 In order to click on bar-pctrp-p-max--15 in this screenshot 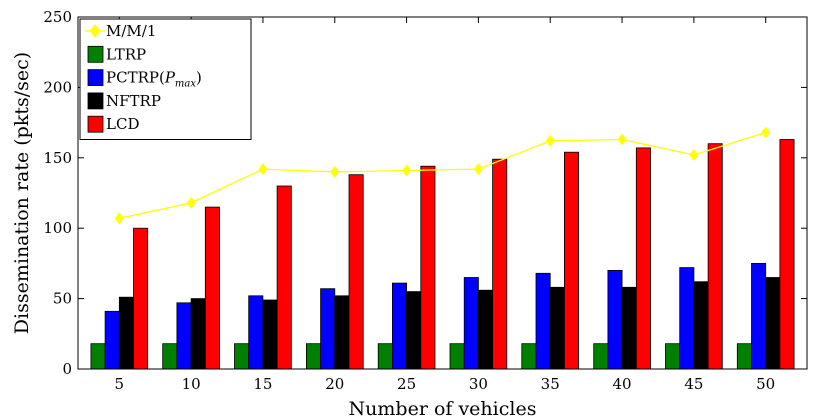, I will do `click(256, 332)`.